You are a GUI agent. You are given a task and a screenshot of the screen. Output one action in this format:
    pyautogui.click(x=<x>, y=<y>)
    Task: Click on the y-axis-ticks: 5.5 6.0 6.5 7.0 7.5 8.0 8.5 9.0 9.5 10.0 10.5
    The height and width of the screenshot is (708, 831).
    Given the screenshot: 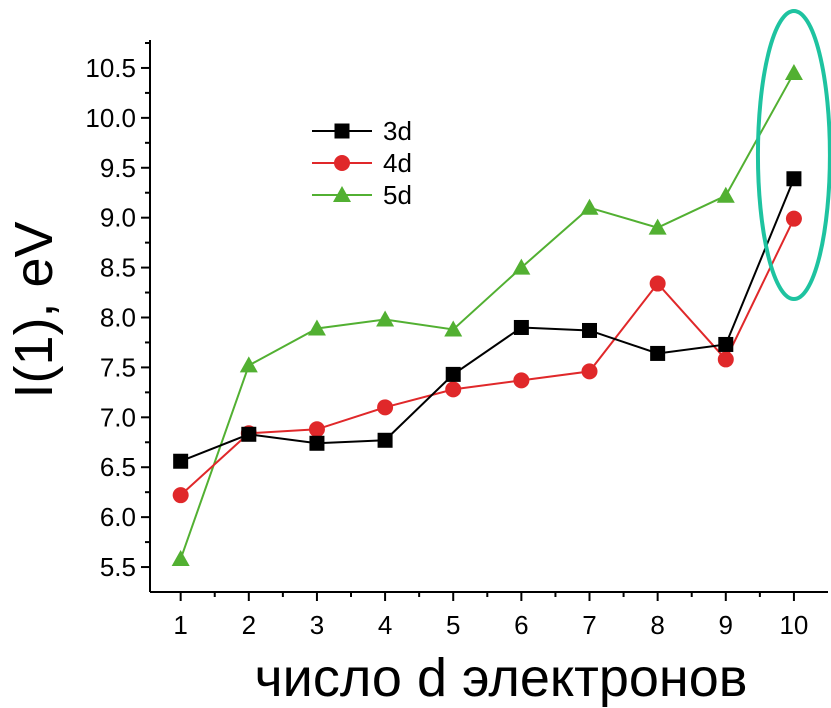 What is the action you would take?
    pyautogui.click(x=117, y=311)
    